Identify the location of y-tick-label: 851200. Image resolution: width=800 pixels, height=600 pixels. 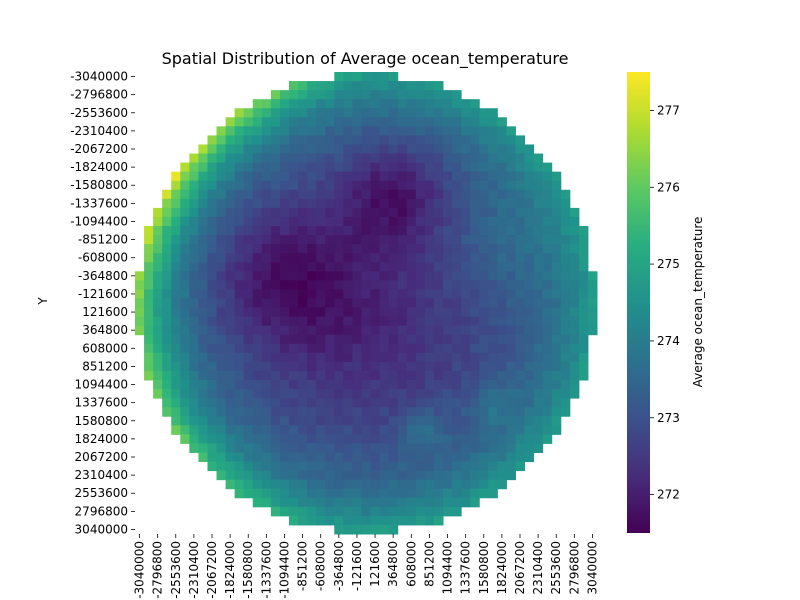
(105, 366).